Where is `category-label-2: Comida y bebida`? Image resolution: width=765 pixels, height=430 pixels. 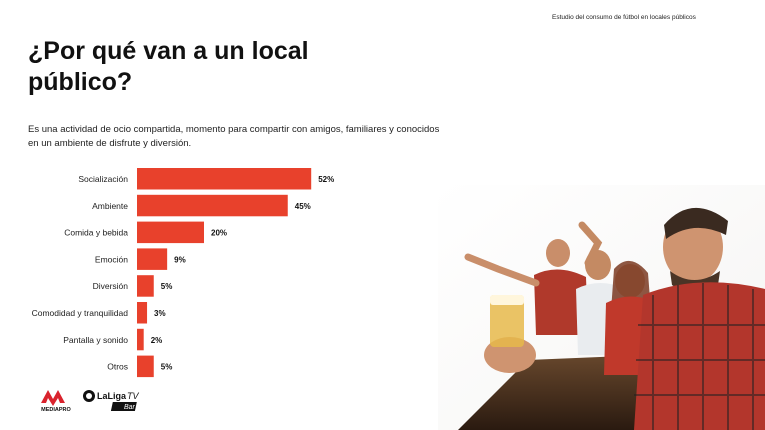
category-label-2: Comida y bebida is located at coordinates (96, 233).